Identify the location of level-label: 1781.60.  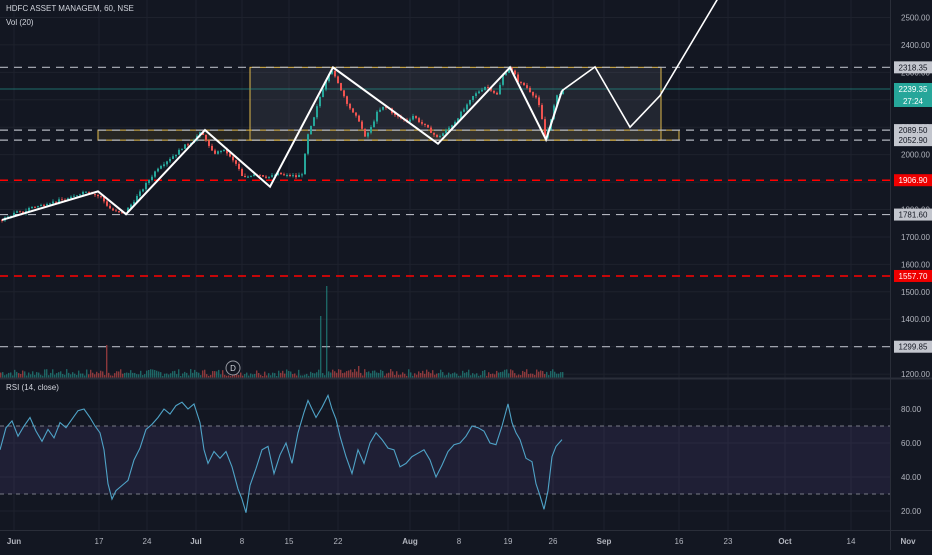
(913, 215).